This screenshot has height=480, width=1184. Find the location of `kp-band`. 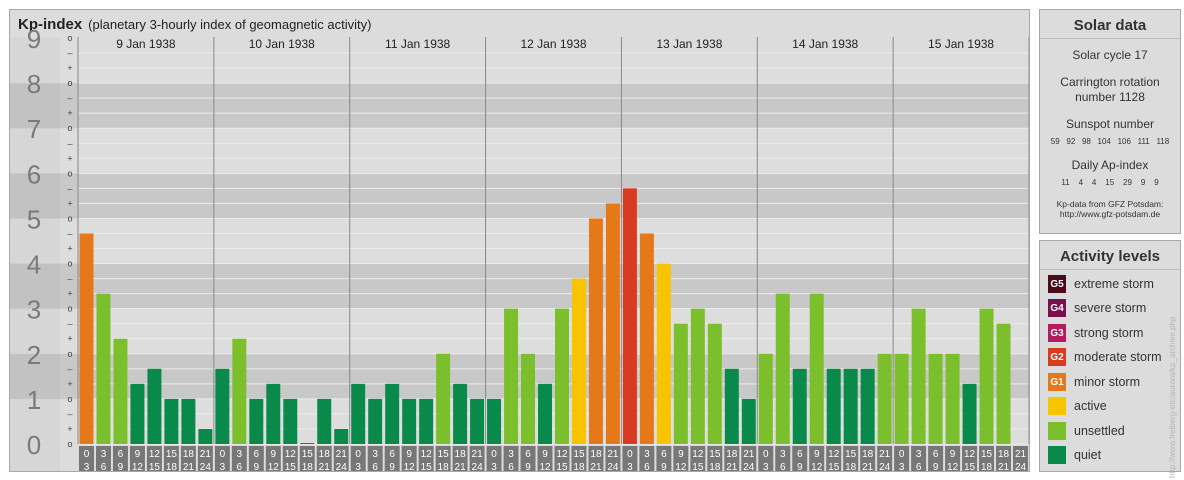

kp-band is located at coordinates (519, 331).